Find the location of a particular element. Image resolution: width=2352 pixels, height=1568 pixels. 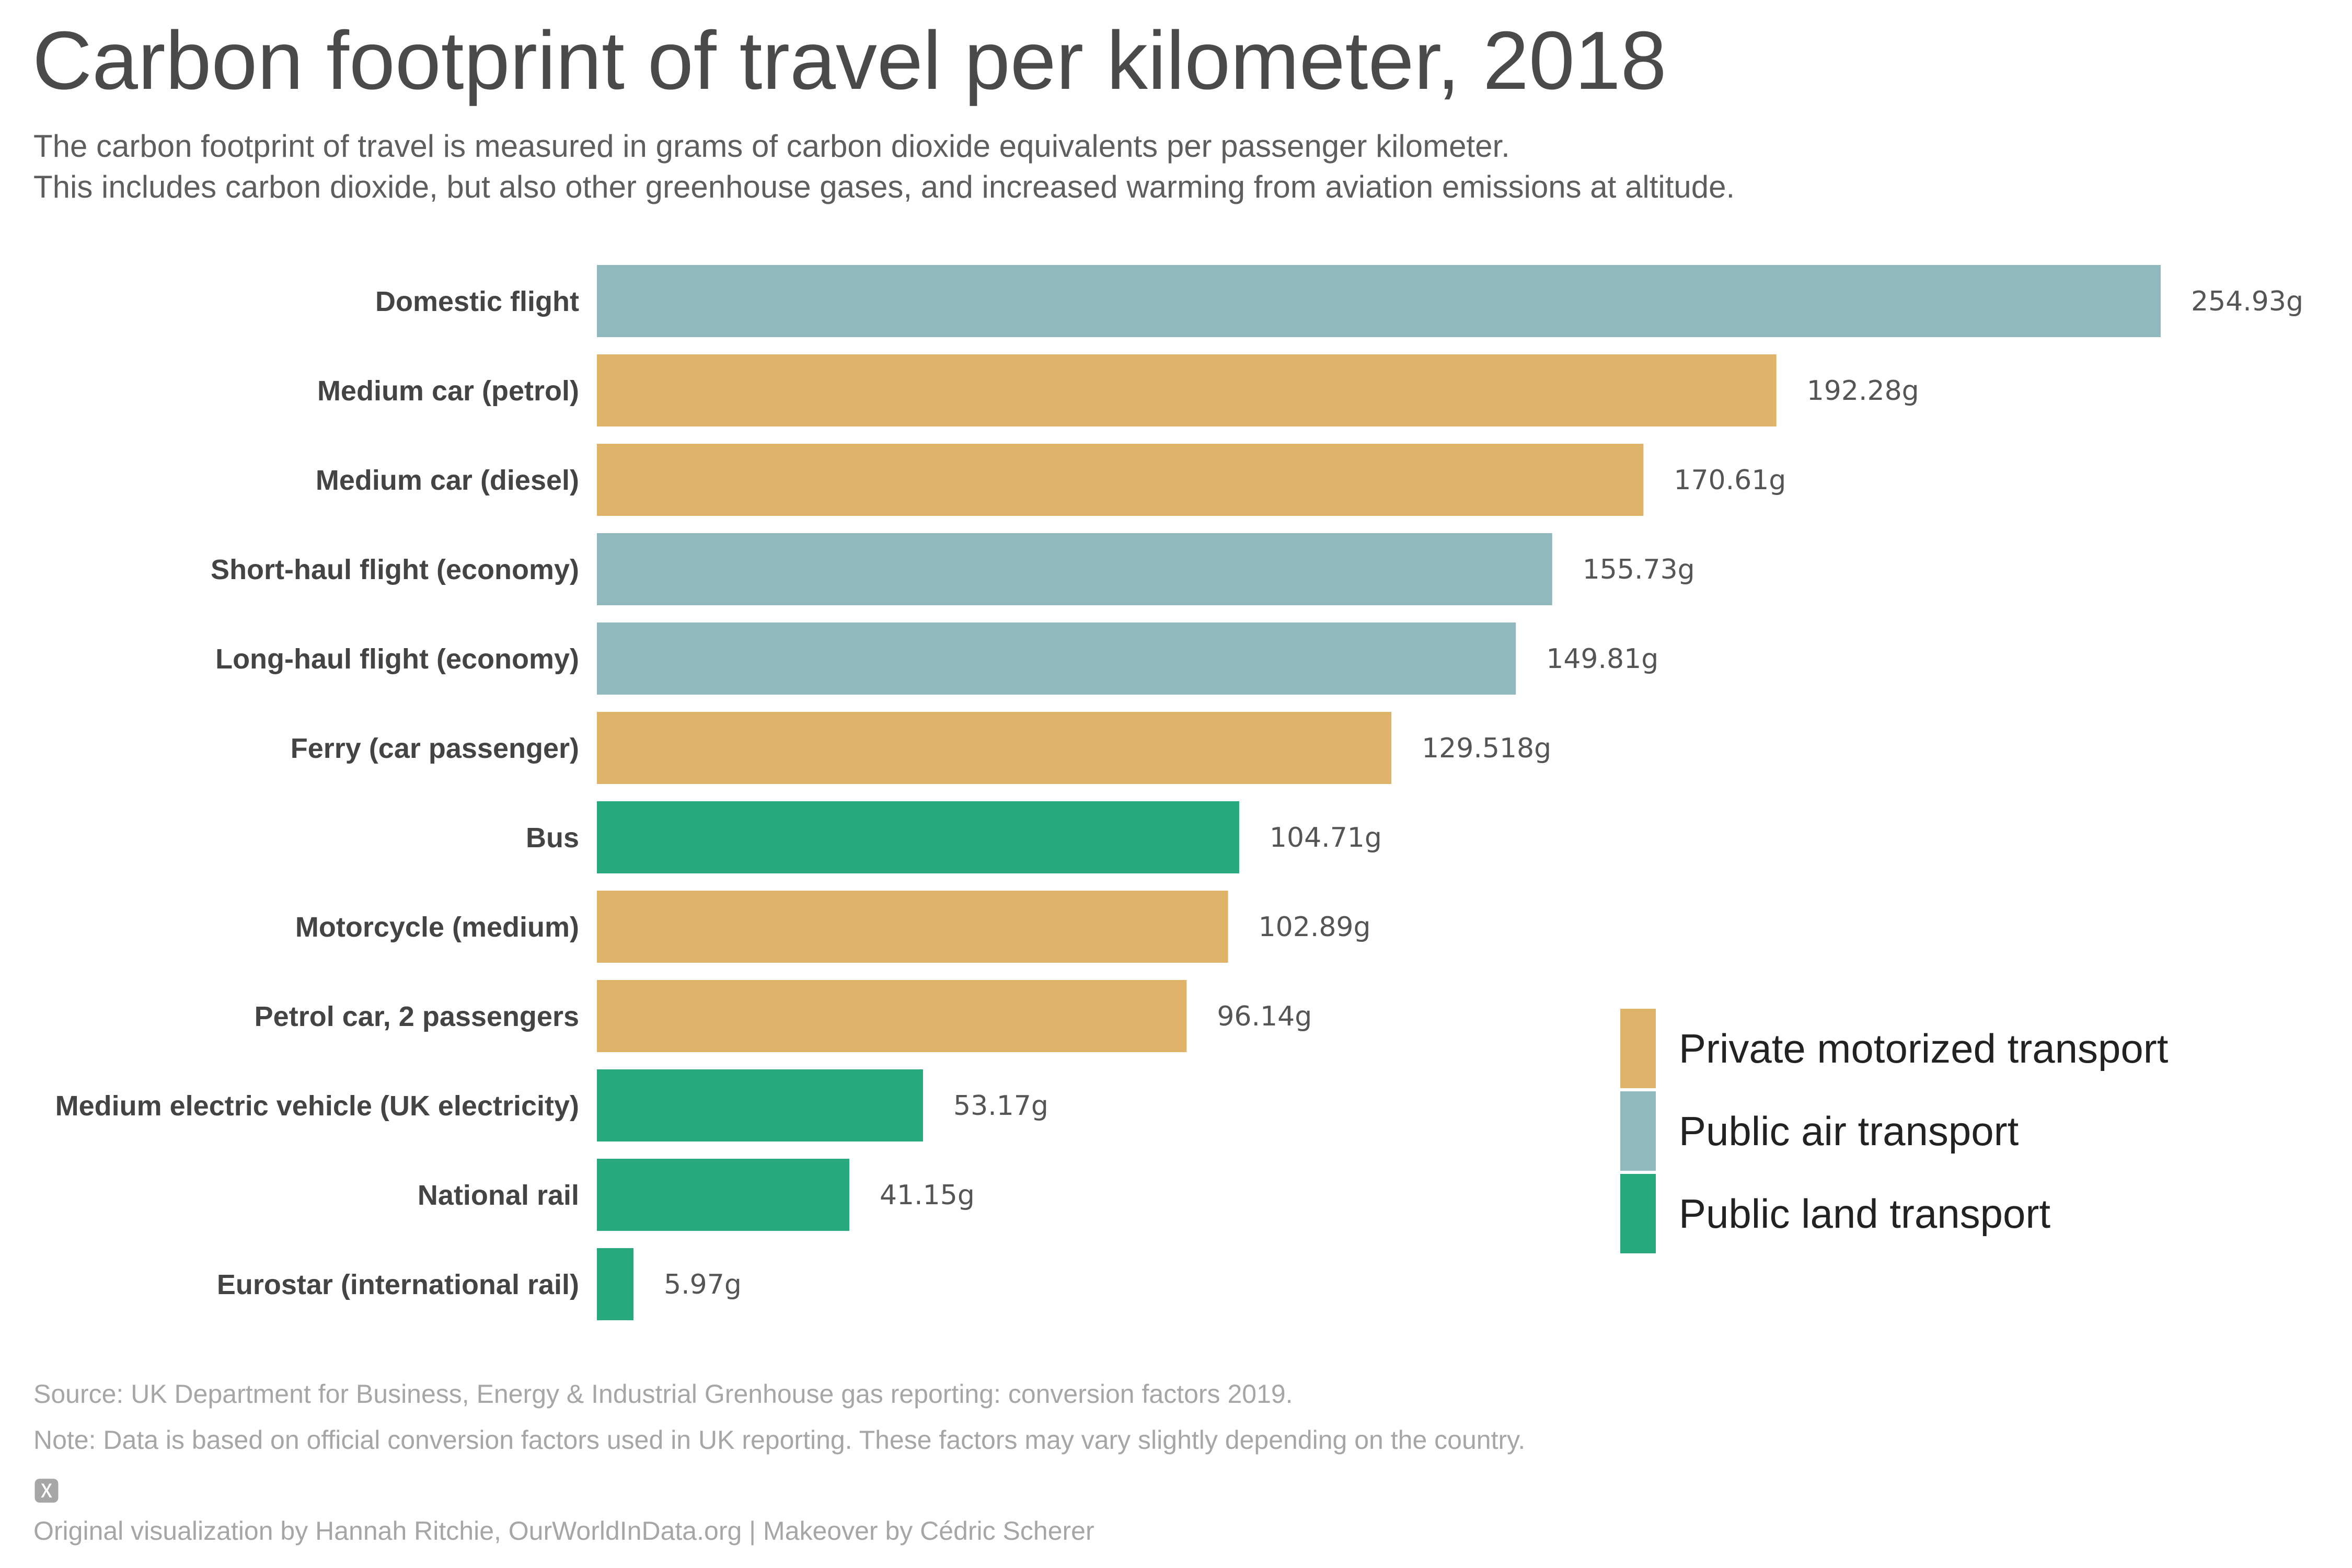

value-label: 170.61g is located at coordinates (1730, 480).